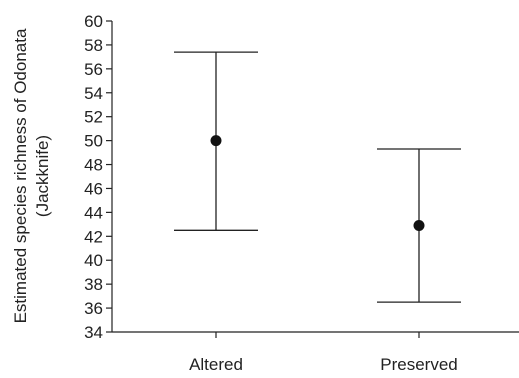 This screenshot has width=519, height=378. I want to click on x-tick-label: Preserved, so click(418, 364).